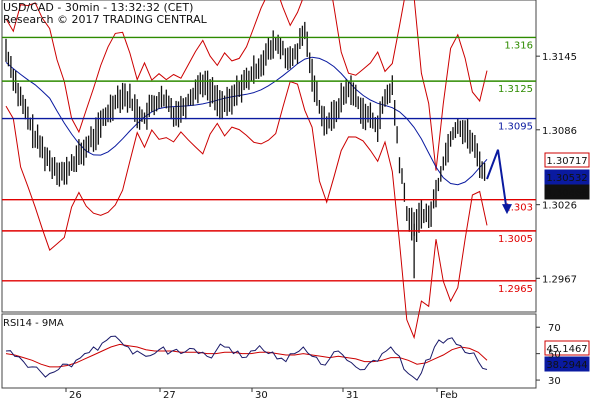  I want to click on rsi-tick-label: 30, so click(554, 381).